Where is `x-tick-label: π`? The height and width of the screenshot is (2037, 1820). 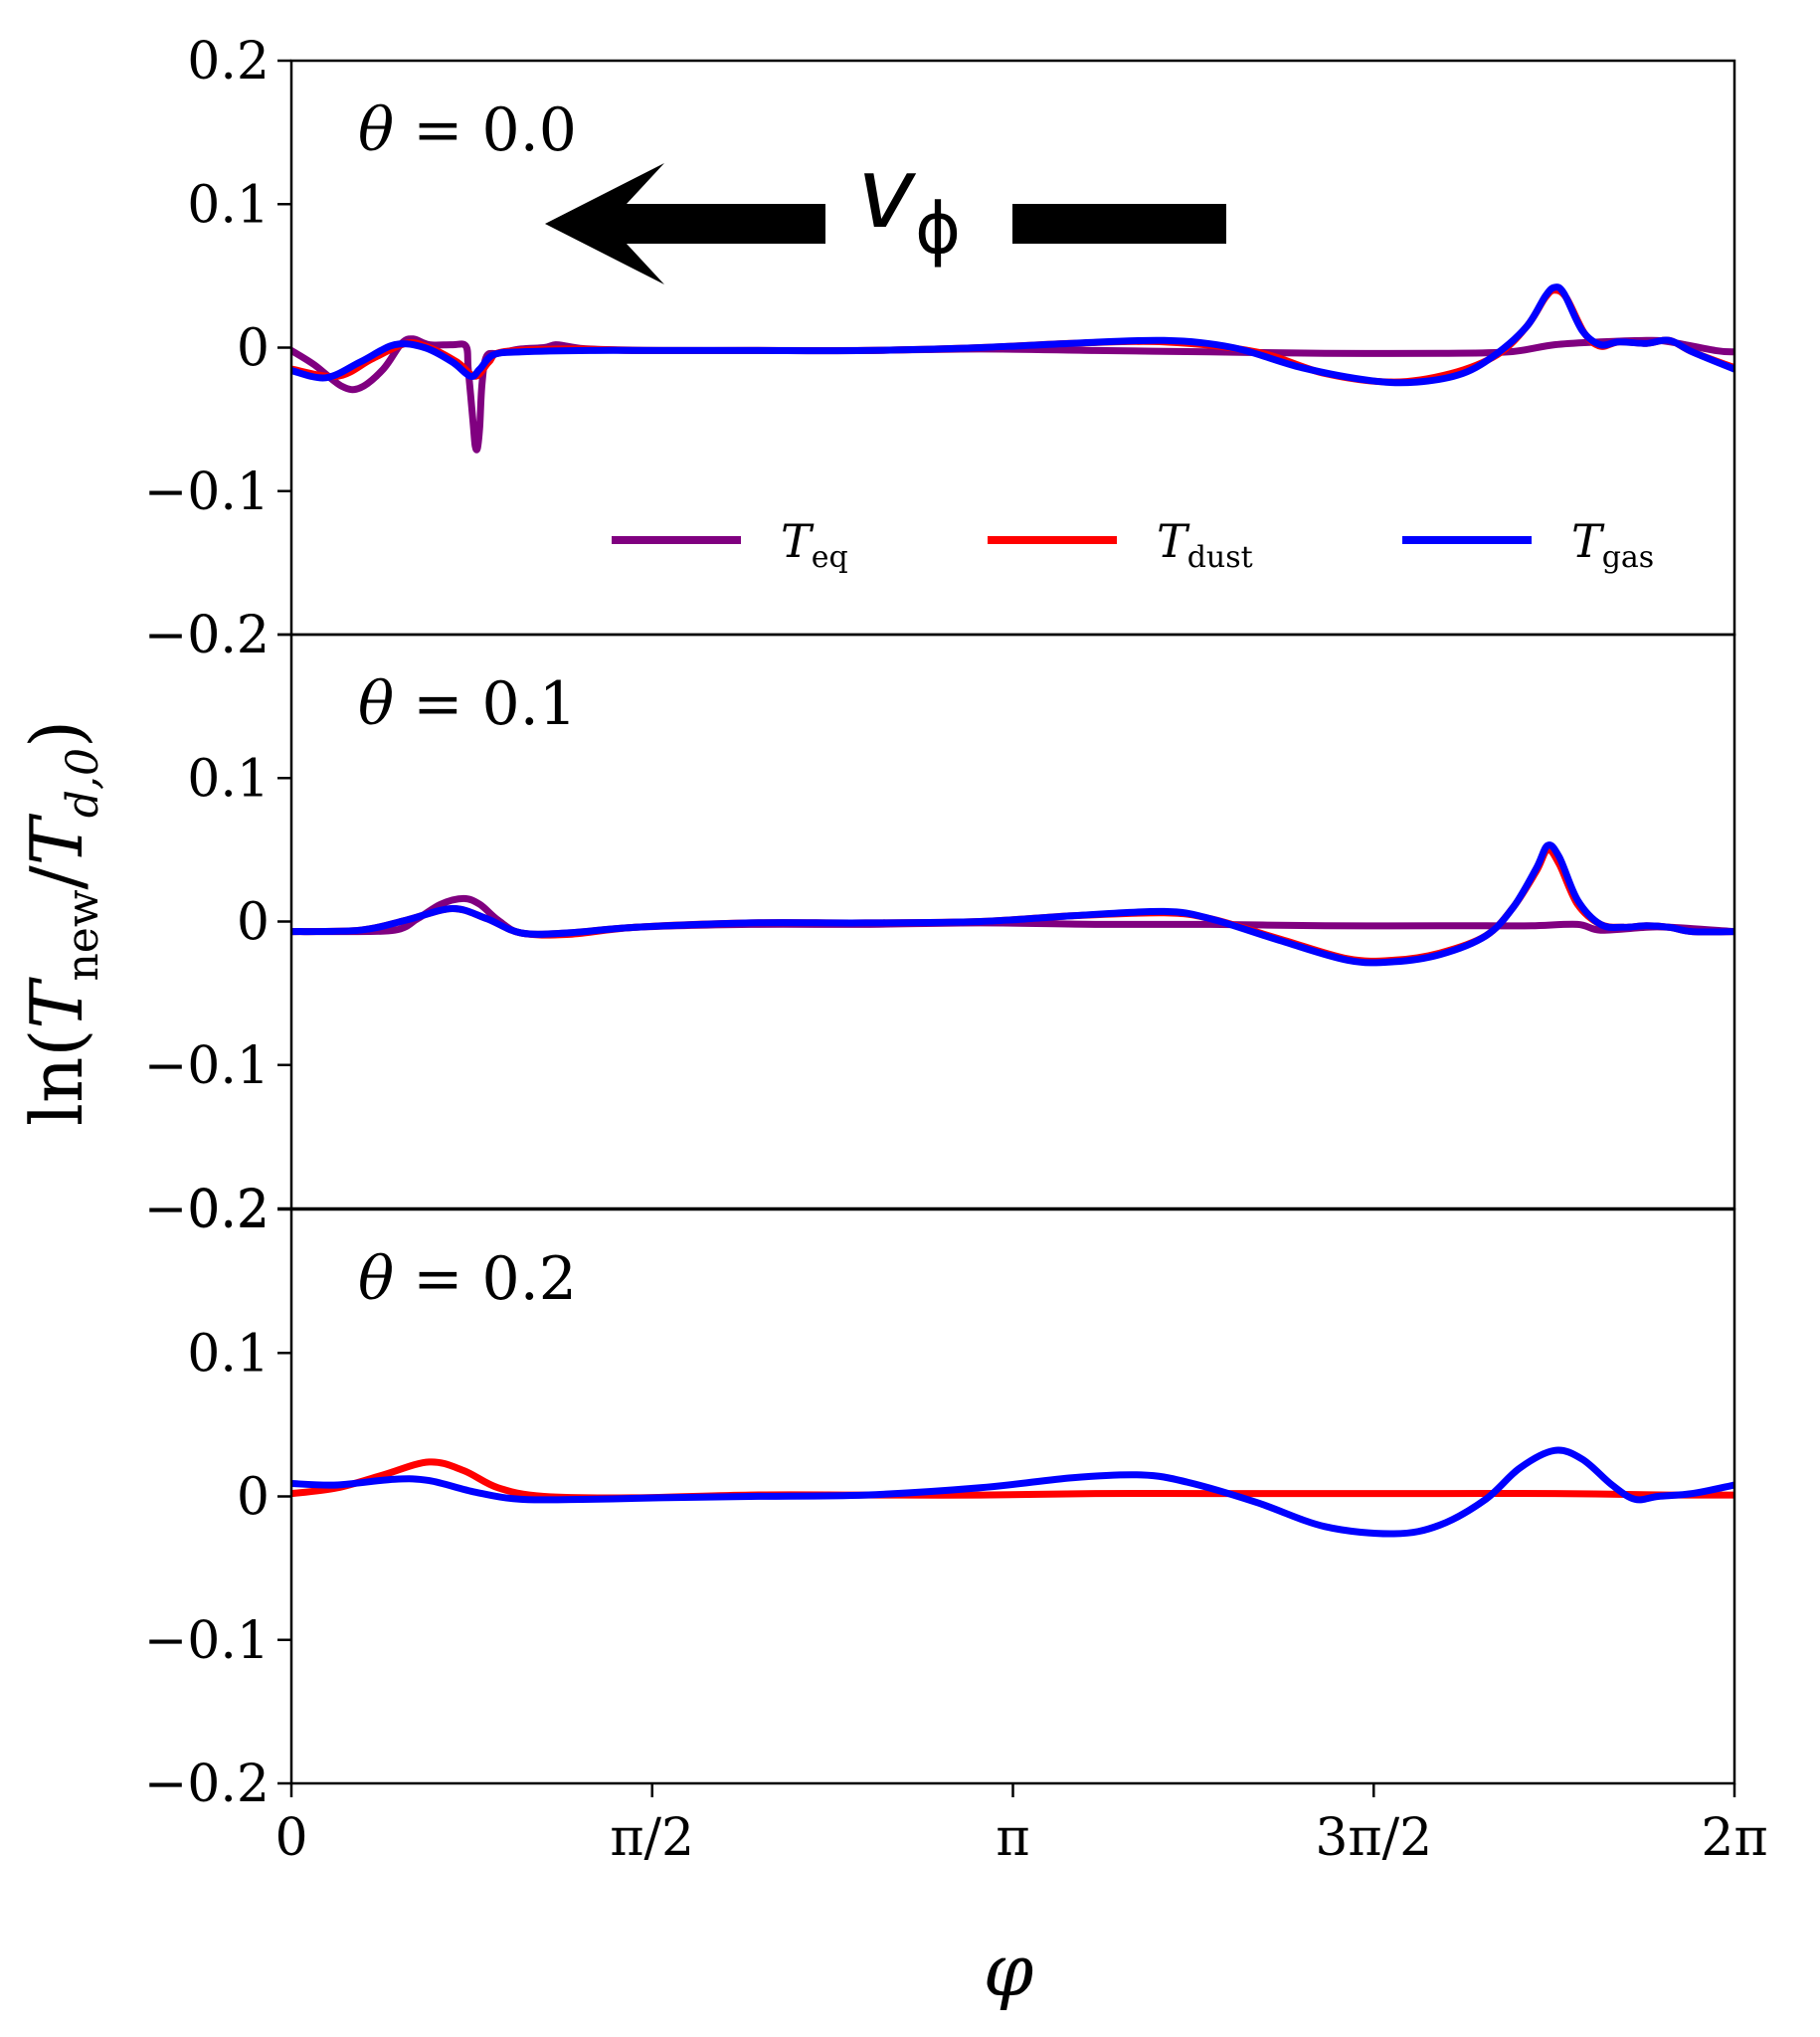
x-tick-label: π is located at coordinates (1012, 1838).